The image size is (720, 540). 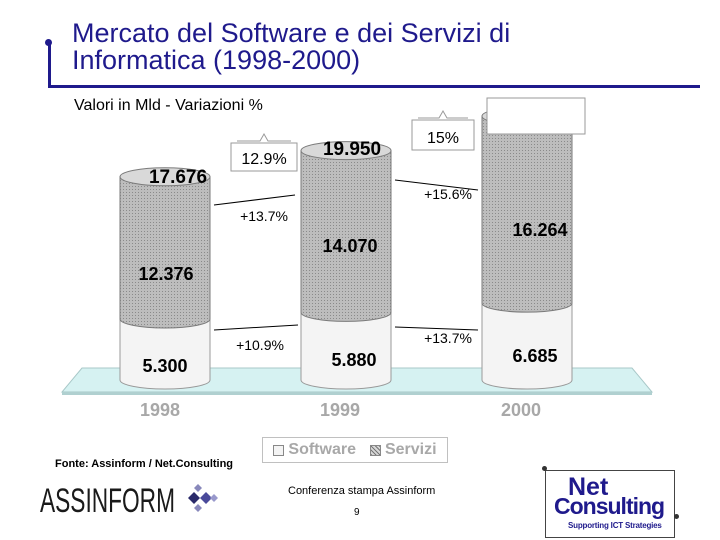 I want to click on label-servizi-2000: 16.264, so click(x=539, y=230).